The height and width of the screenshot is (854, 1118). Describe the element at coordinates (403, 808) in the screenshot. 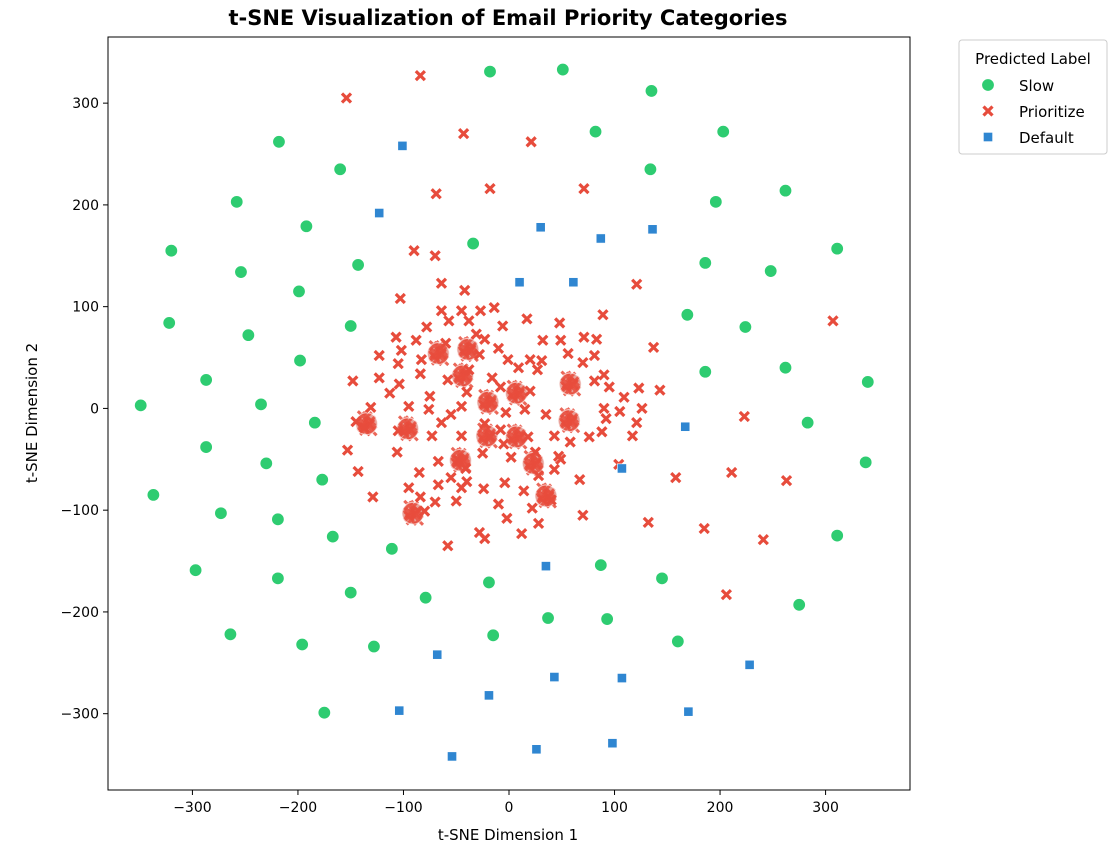

I see `x-tick-label: −100` at that location.